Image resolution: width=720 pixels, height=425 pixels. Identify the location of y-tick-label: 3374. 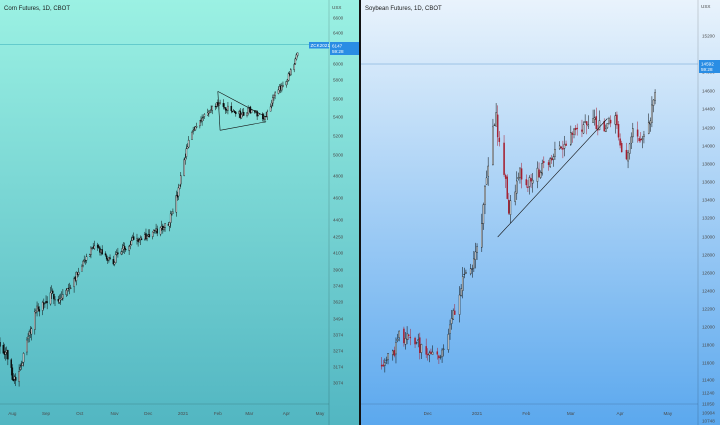
(338, 335).